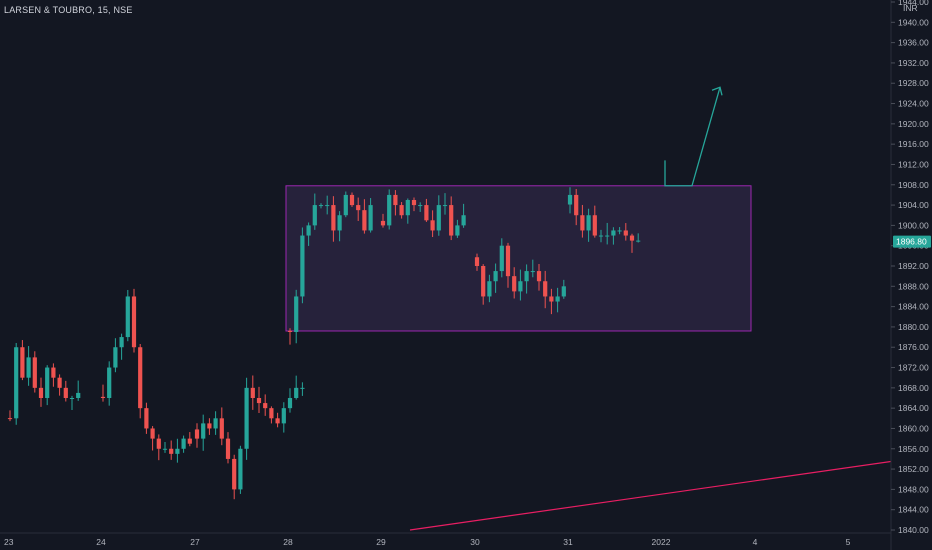  Describe the element at coordinates (913, 22) in the screenshot. I see `price-axis-label: 1940.00` at that location.